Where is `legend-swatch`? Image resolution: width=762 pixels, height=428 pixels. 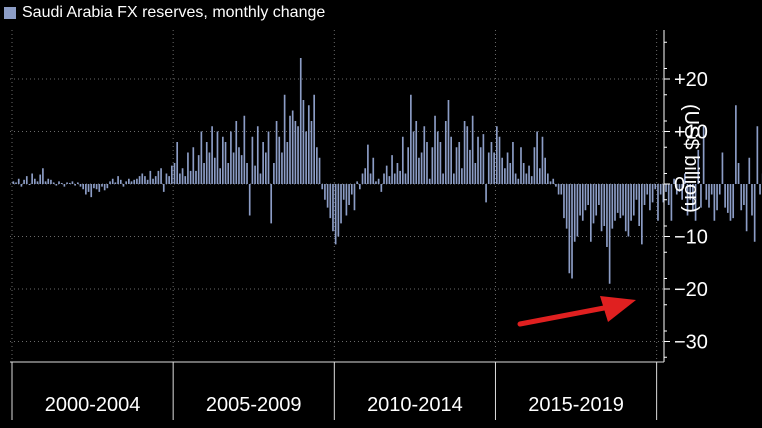 legend-swatch is located at coordinates (10, 13).